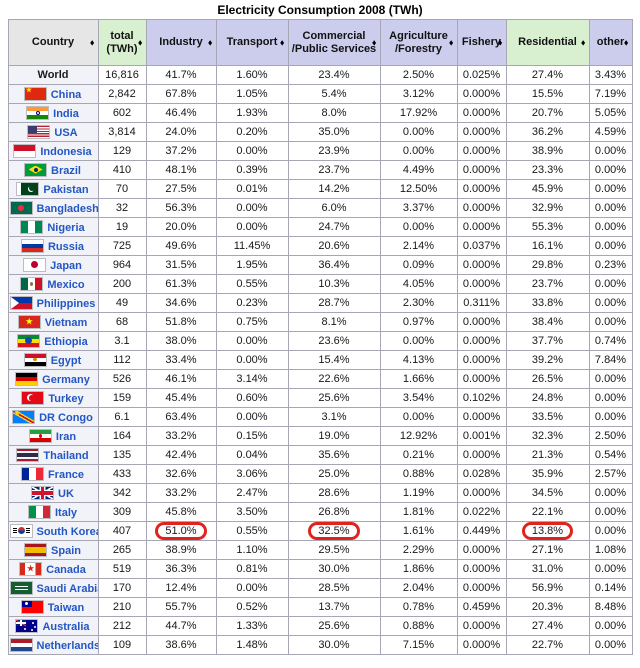  What do you see at coordinates (66, 284) in the screenshot?
I see `country-link: Mexico` at bounding box center [66, 284].